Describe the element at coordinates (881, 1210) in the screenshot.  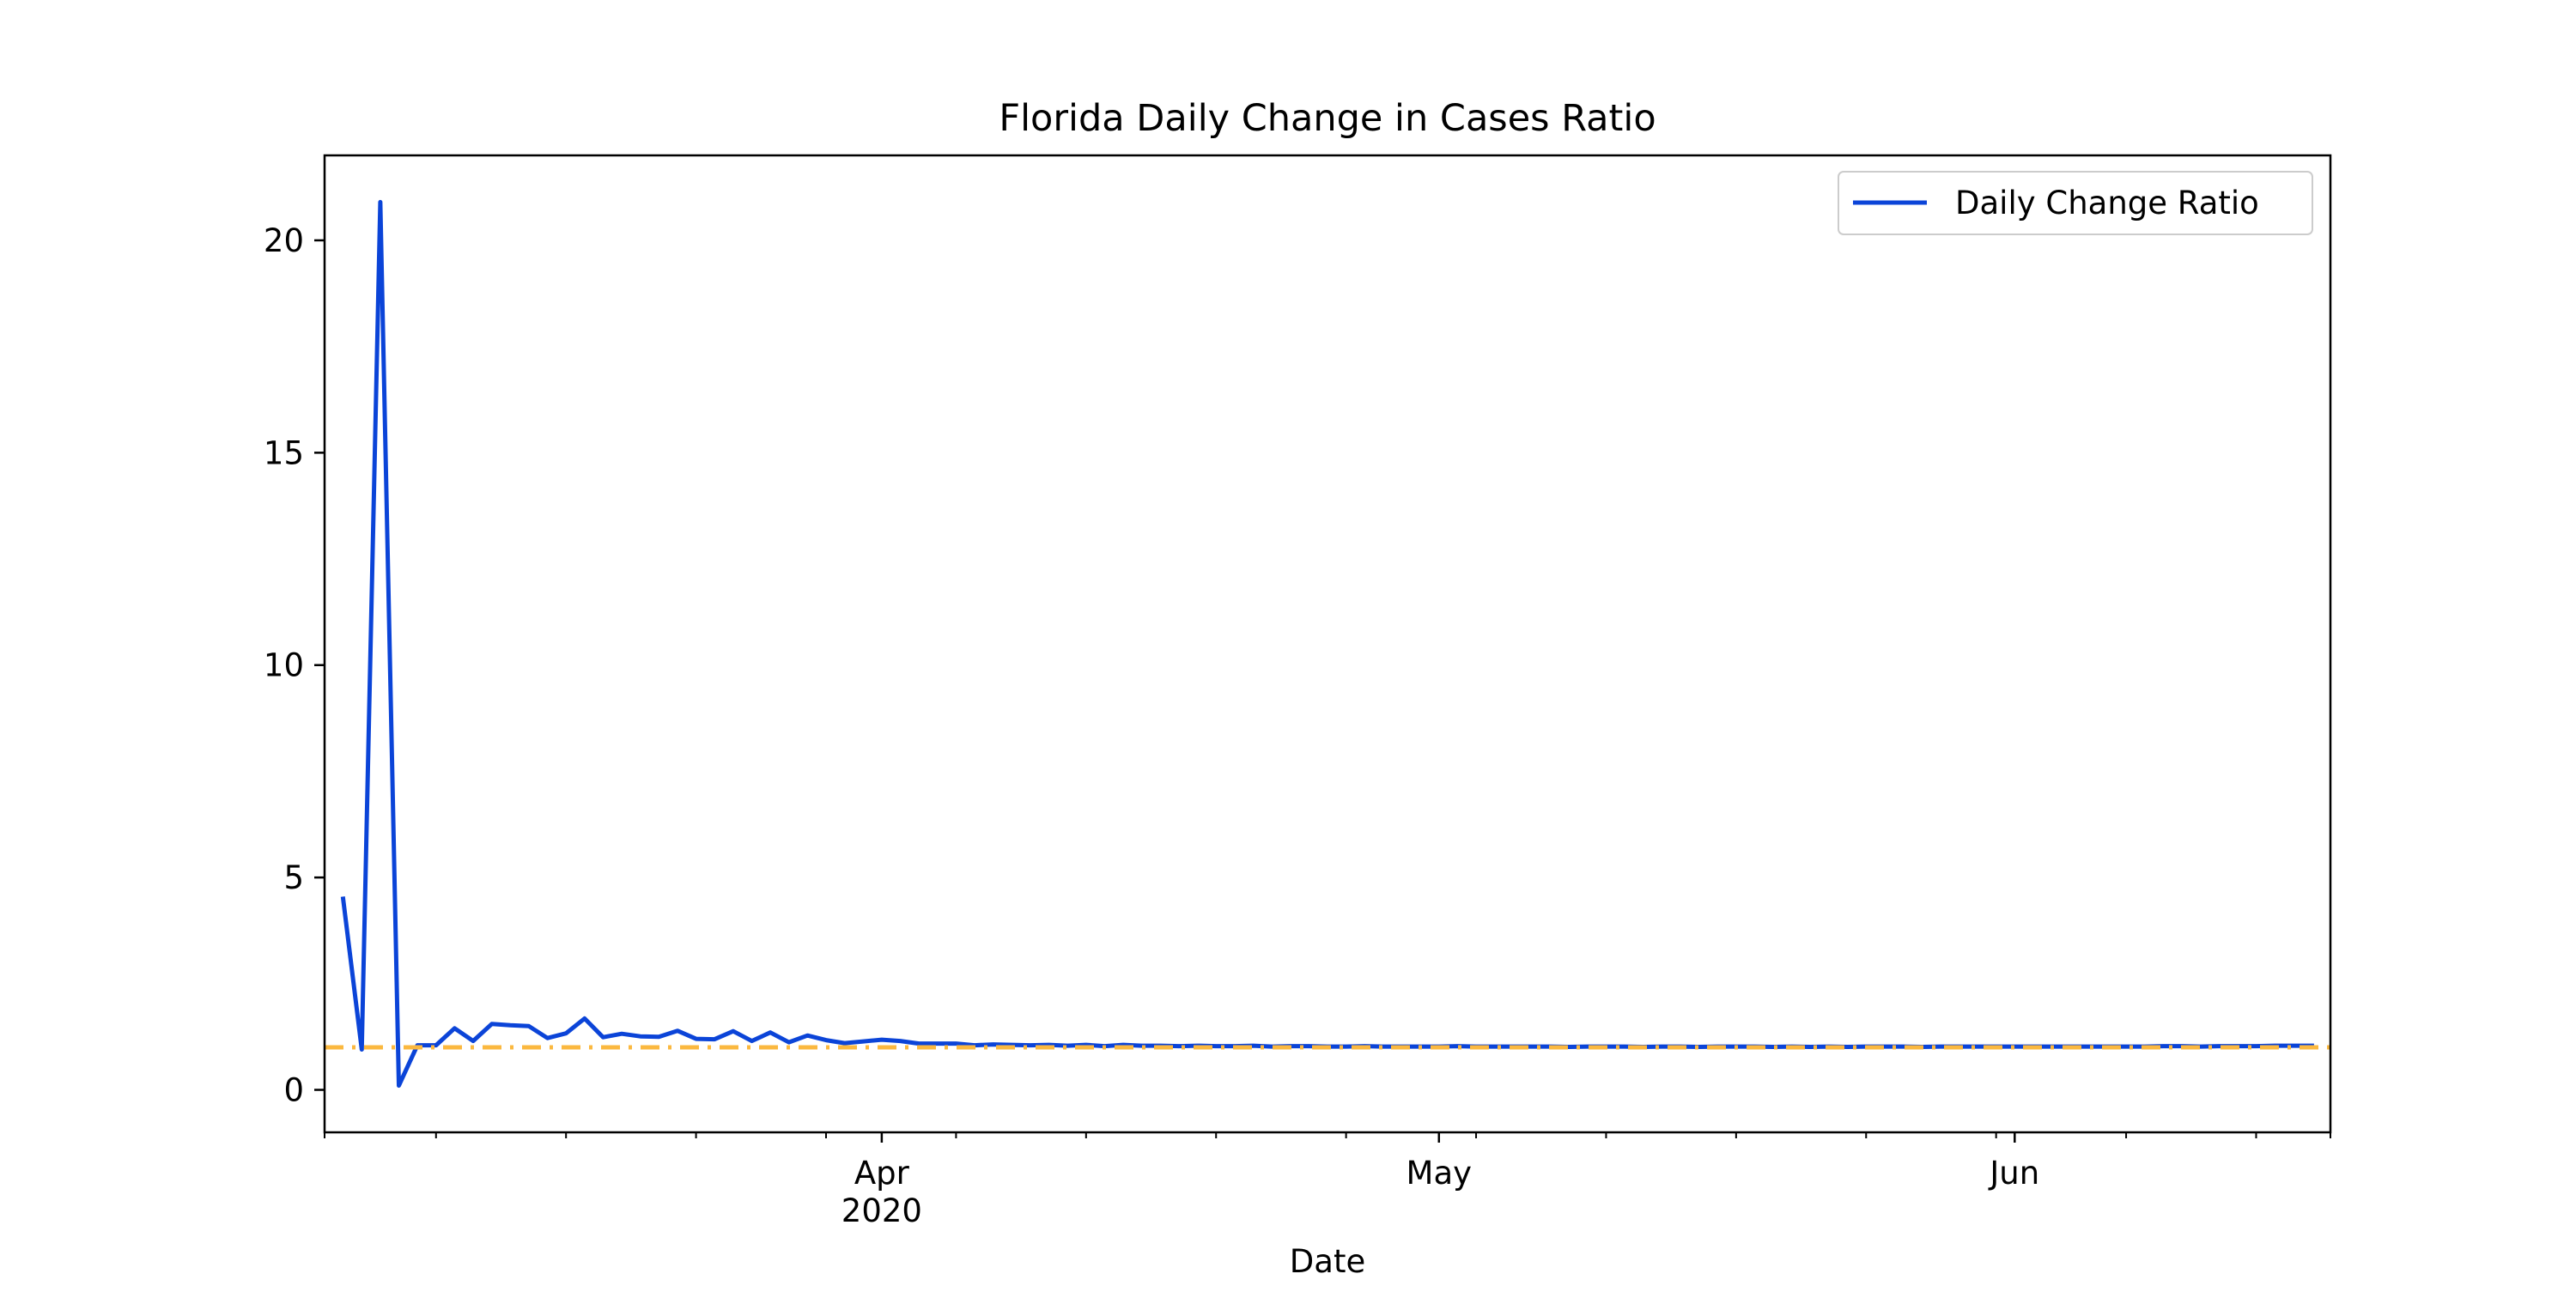
I see `x-tick-sublabel: 2020` at that location.